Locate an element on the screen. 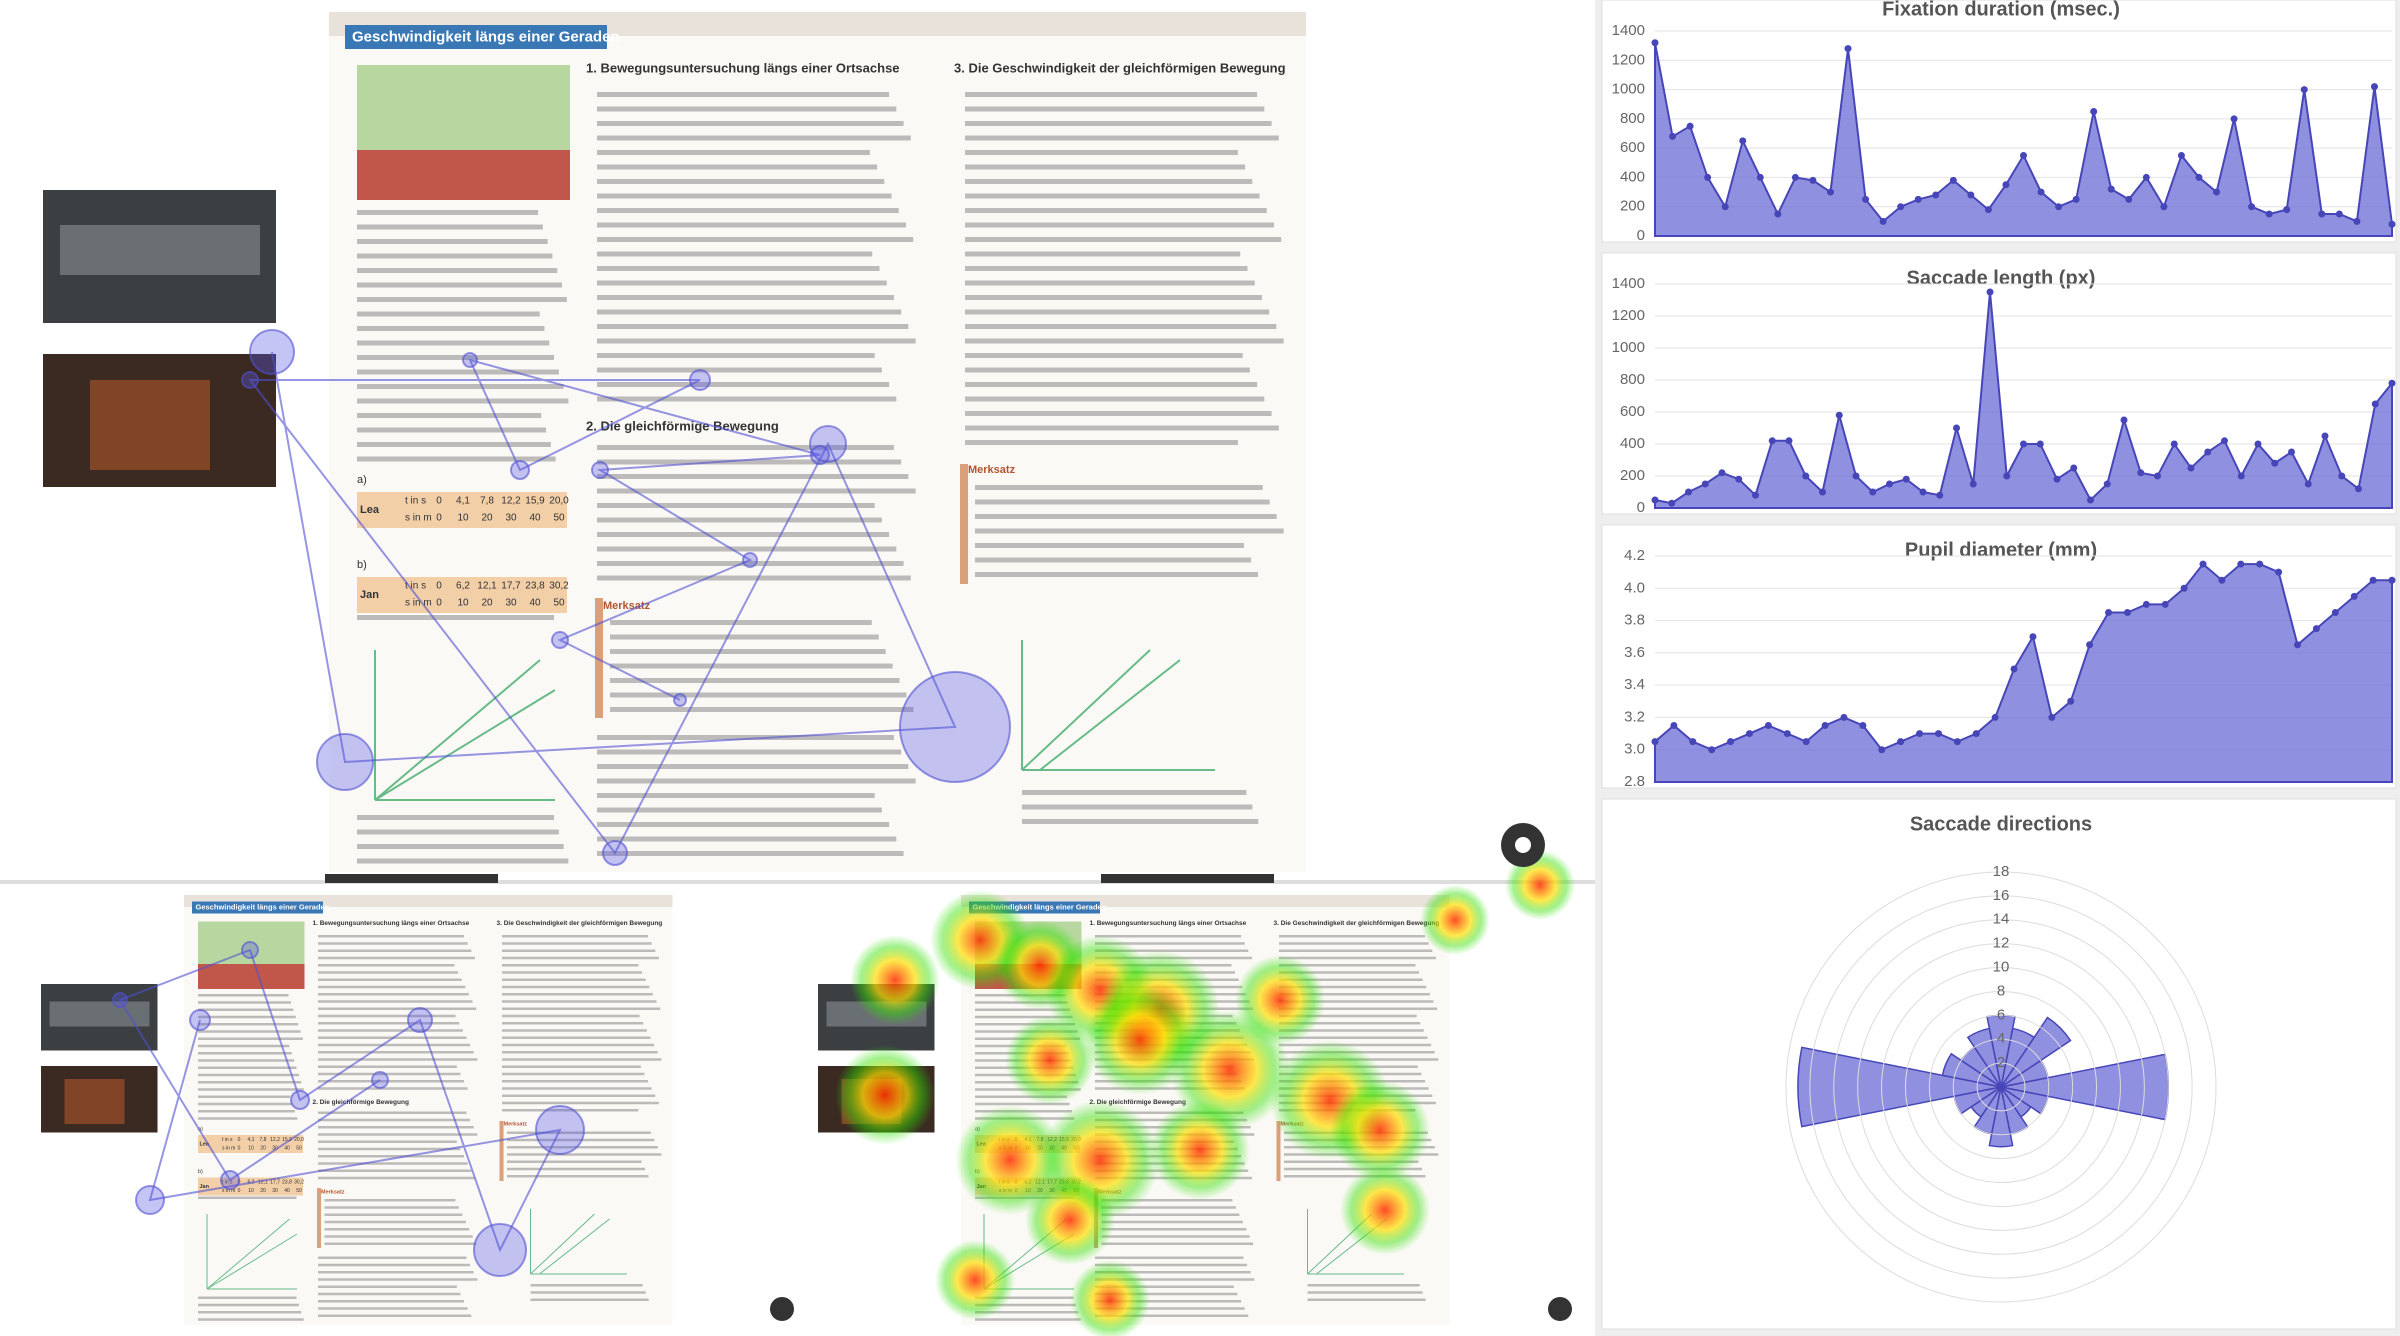 The image size is (2400, 1336). y-tick-label: 0 is located at coordinates (1641, 507).